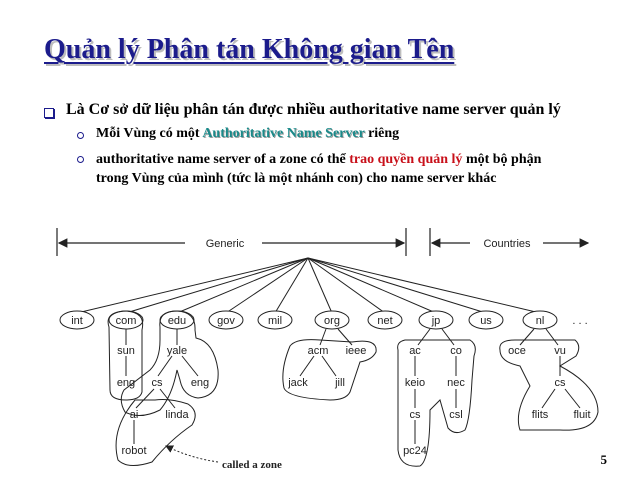  I want to click on node-csl: csl, so click(455, 415).